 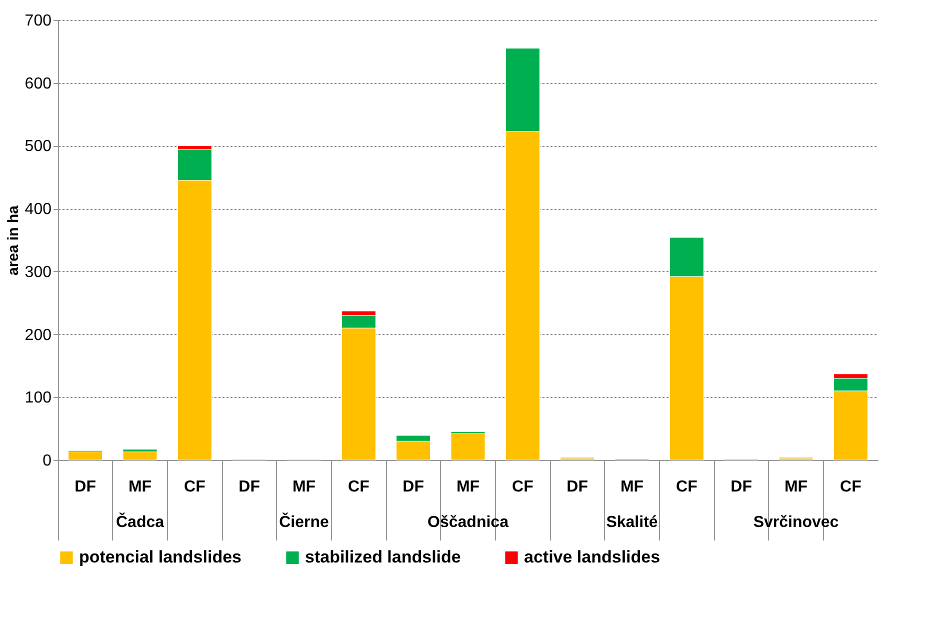 I want to click on legend-label: active landslides, so click(x=592, y=557).